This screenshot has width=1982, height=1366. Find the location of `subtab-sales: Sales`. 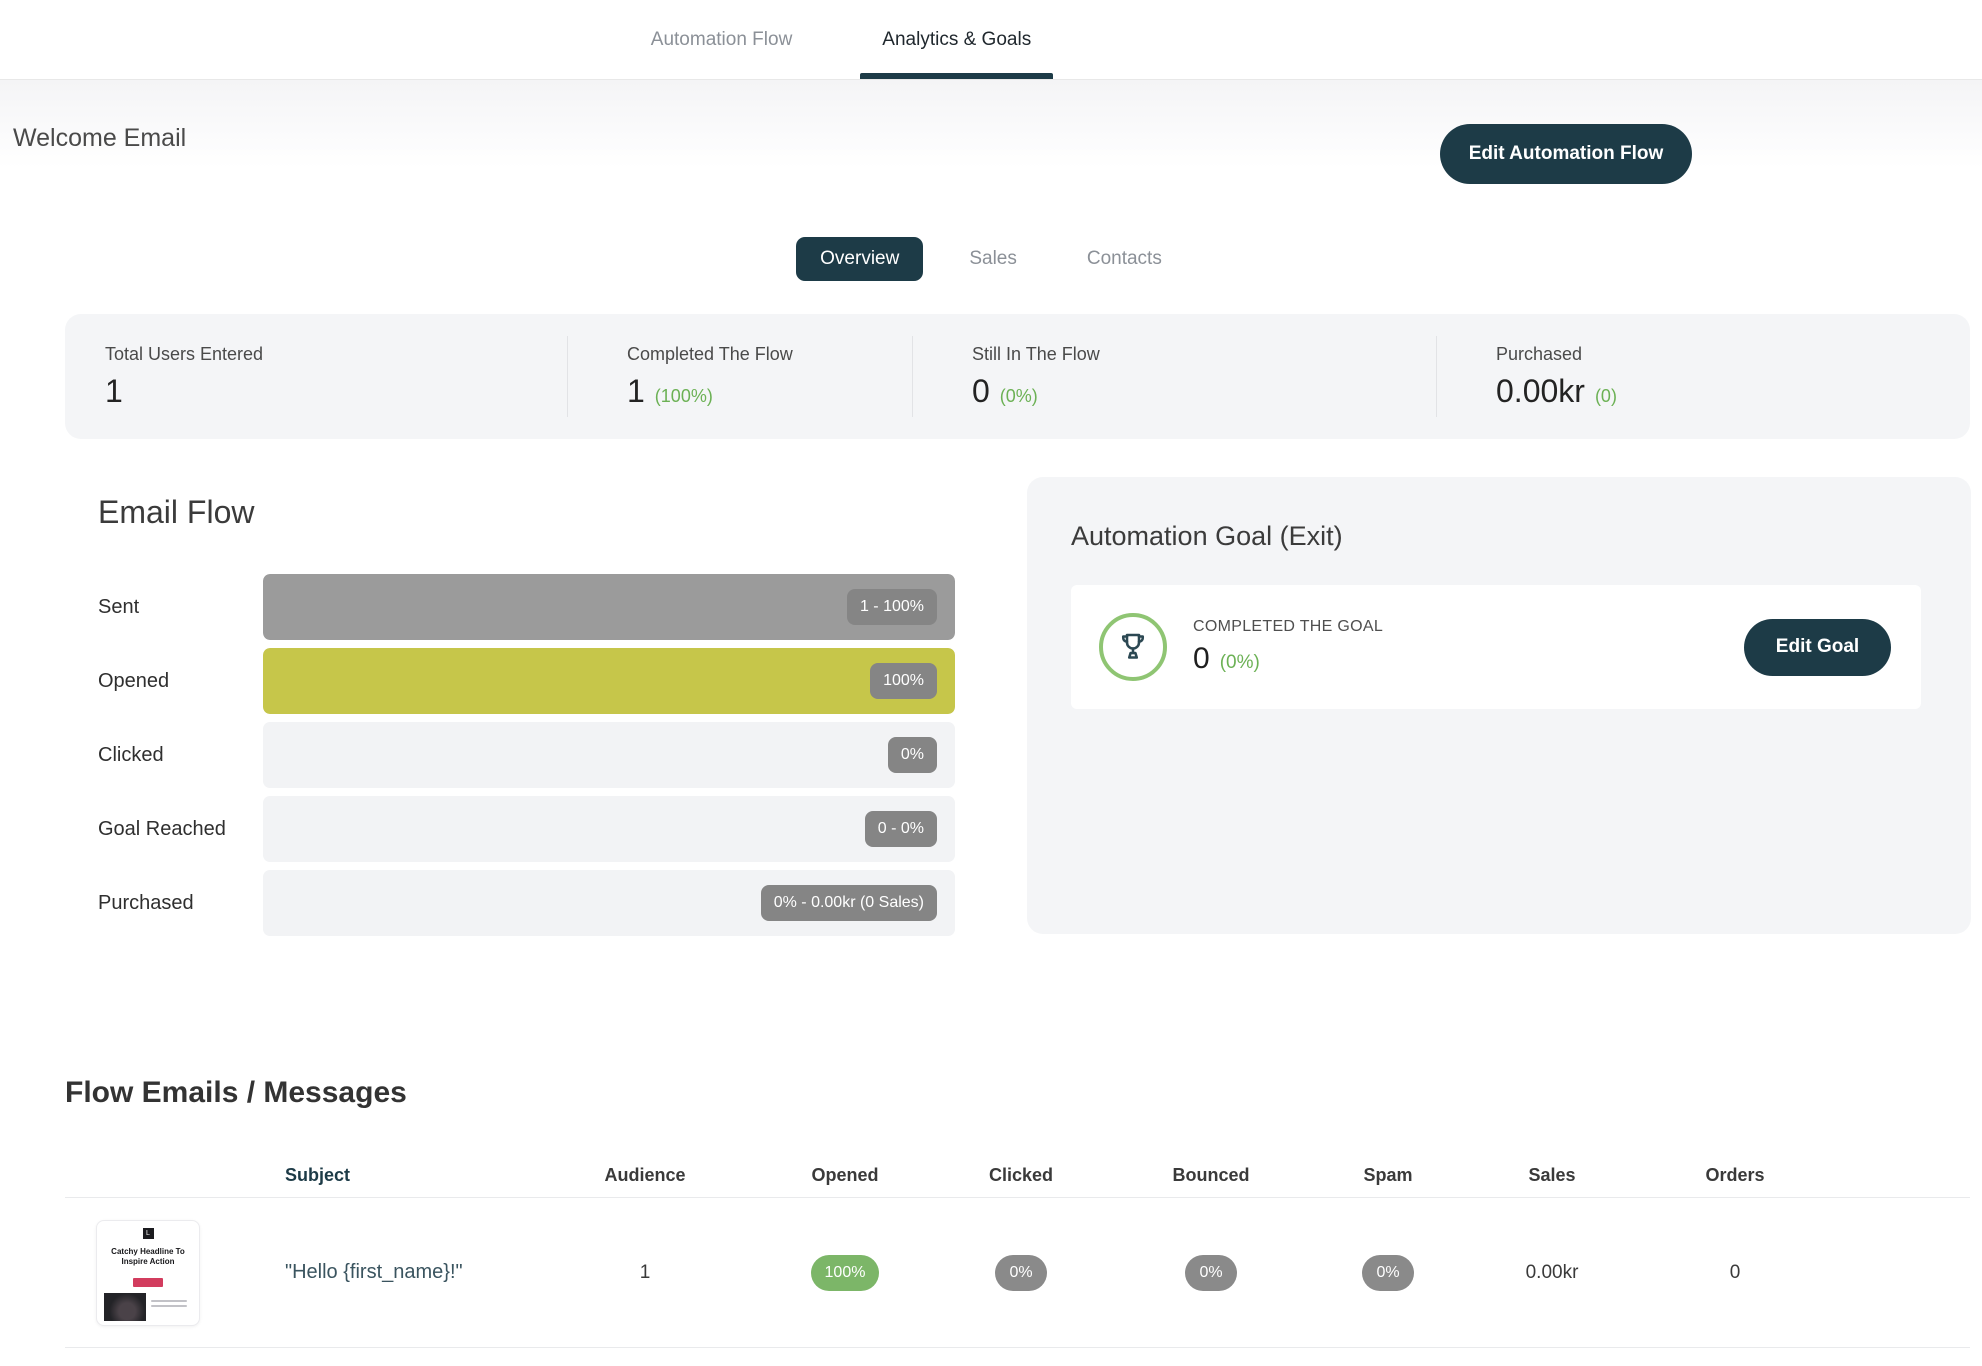

subtab-sales: Sales is located at coordinates (993, 259).